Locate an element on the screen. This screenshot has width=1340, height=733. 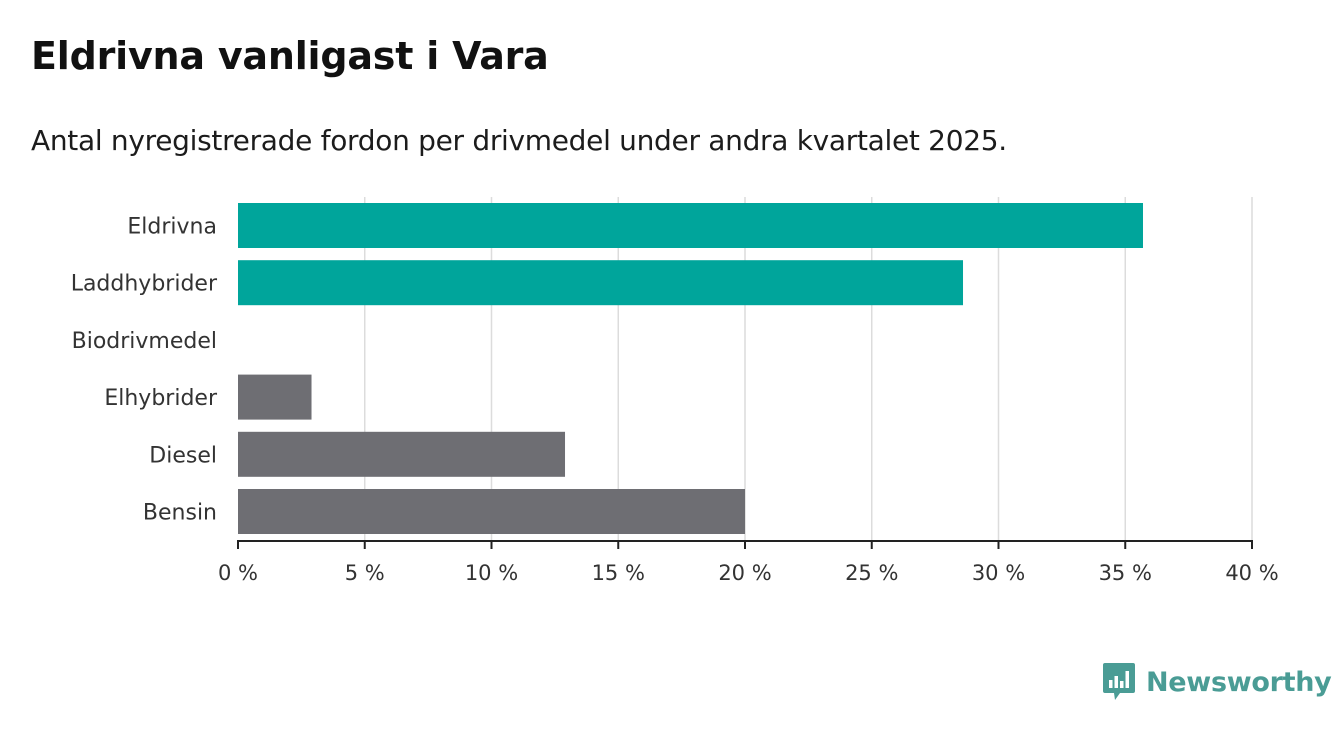
x-tick-label: 20 % is located at coordinates (744, 573).